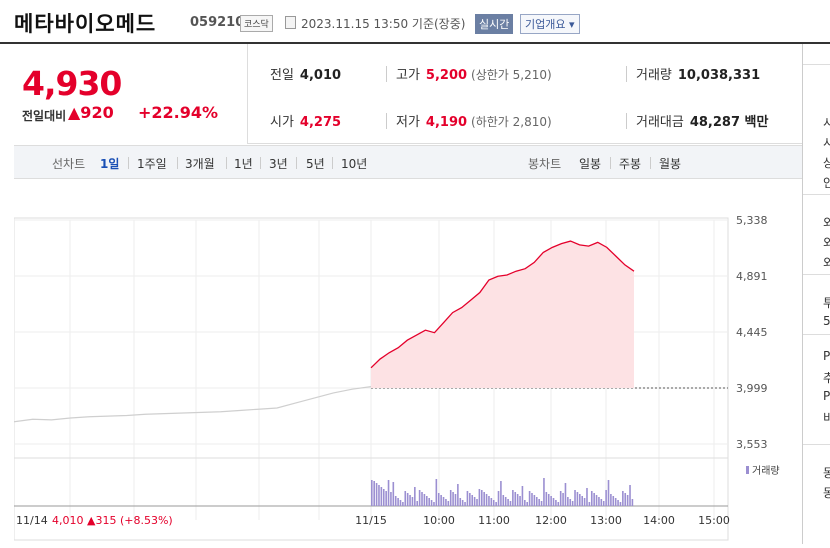  Describe the element at coordinates (306, 122) in the screenshot. I see `stat-open: 시가 4,275` at that location.